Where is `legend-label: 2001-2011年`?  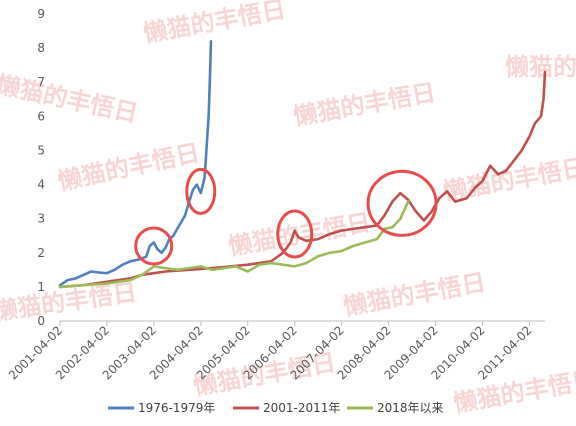 legend-label: 2001-2011年 is located at coordinates (301, 408).